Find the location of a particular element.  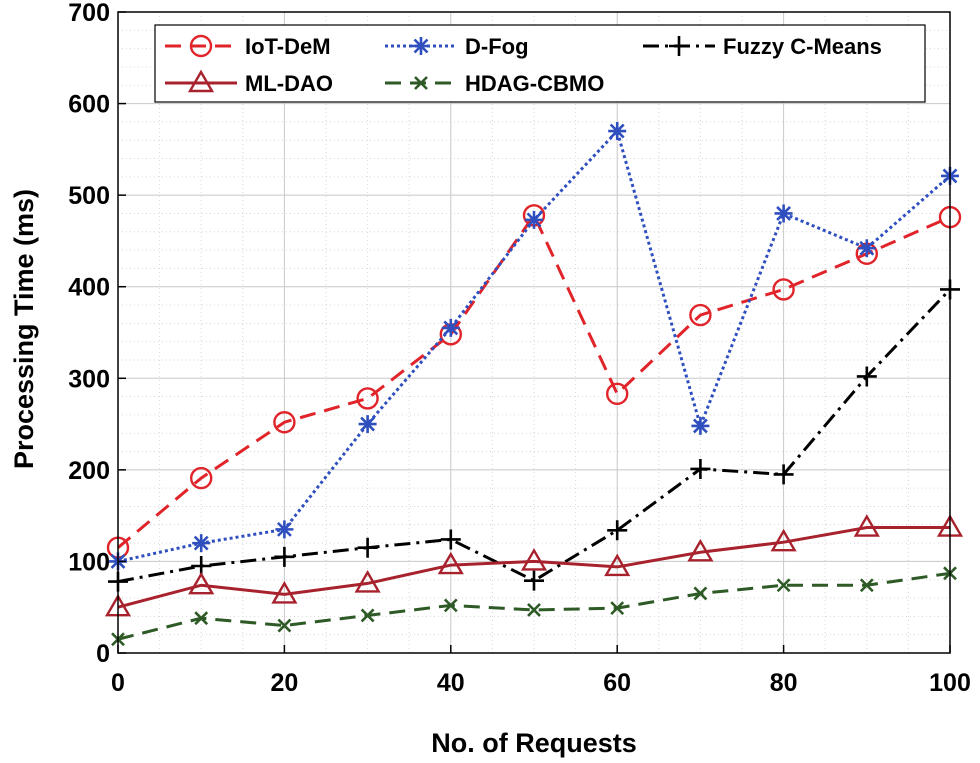

legend-box is located at coordinates (540, 63).